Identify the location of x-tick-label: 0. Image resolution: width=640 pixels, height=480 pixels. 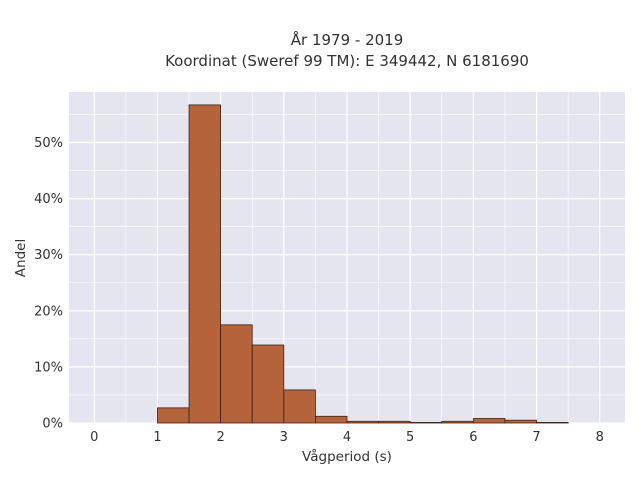
(94, 437).